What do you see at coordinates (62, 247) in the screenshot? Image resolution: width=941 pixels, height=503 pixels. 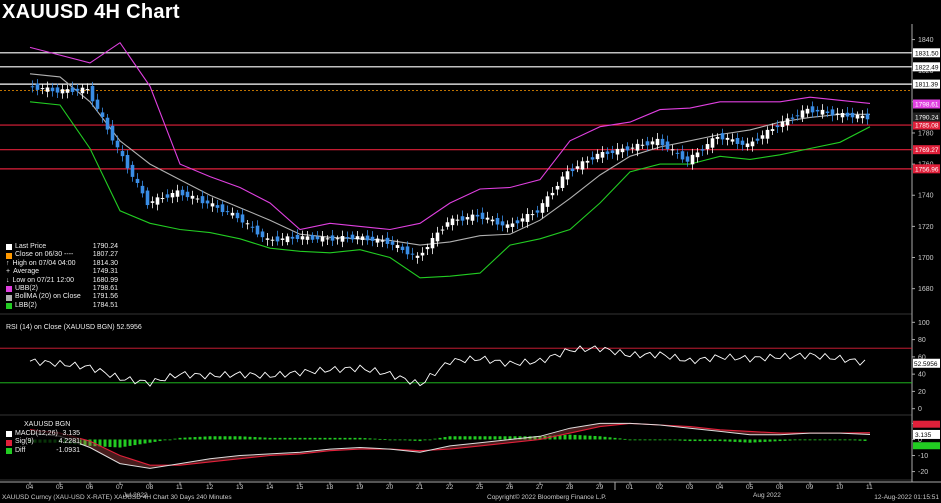 I see `legend-row: Last Price 1790.24` at bounding box center [62, 247].